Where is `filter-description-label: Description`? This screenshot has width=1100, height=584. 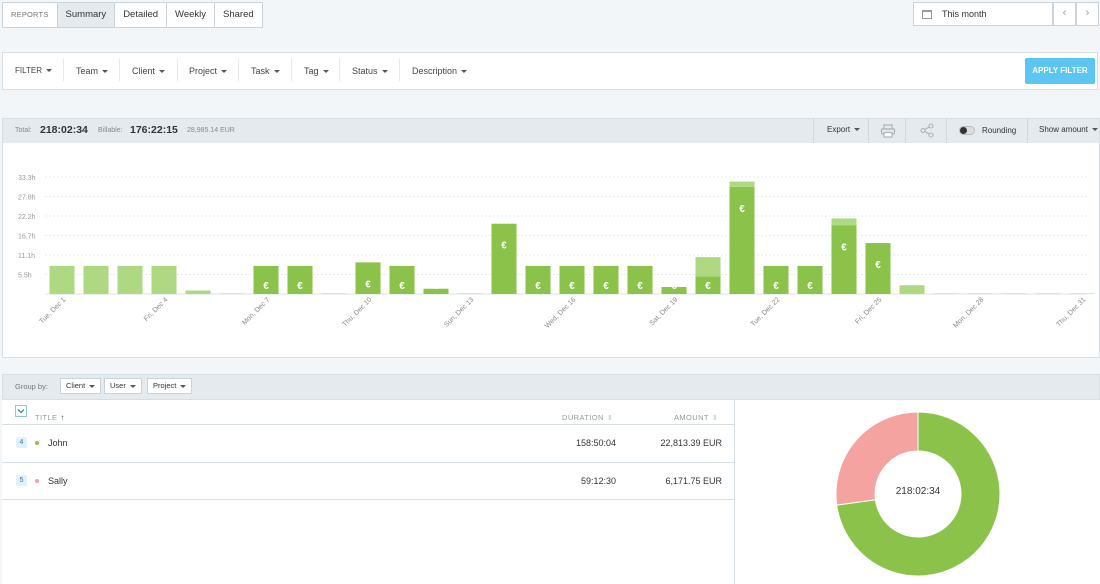
filter-description-label: Description is located at coordinates (435, 71).